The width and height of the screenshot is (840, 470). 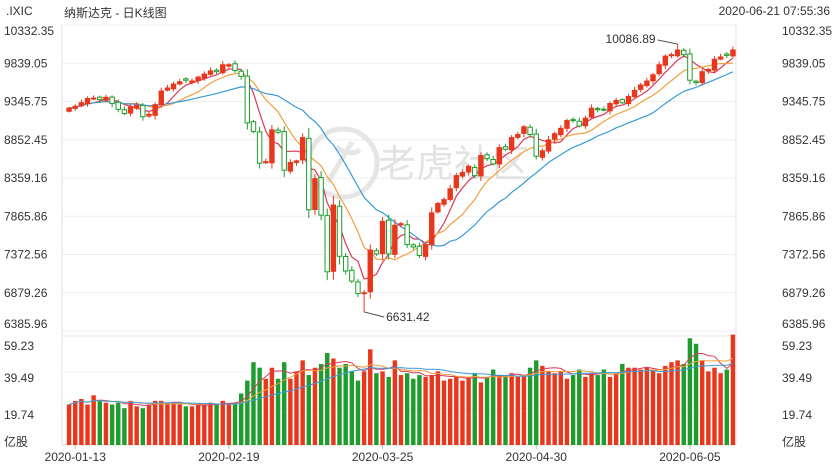 I want to click on chart-title: 纳斯达克 - 日K线图, so click(x=115, y=13).